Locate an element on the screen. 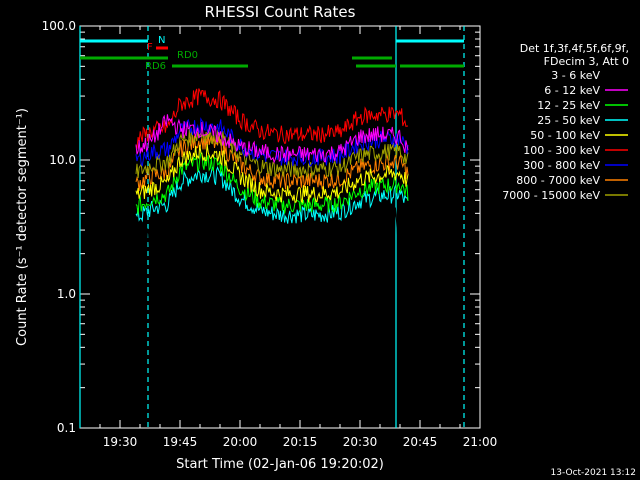 This screenshot has width=640, height=480. x-tick-label: 19:45 is located at coordinates (180, 442).